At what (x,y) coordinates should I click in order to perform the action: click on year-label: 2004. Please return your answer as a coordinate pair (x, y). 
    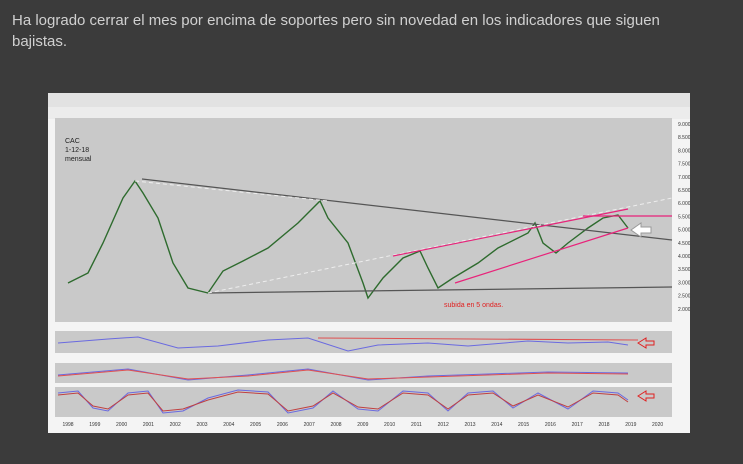
    Looking at the image, I should click on (228, 425).